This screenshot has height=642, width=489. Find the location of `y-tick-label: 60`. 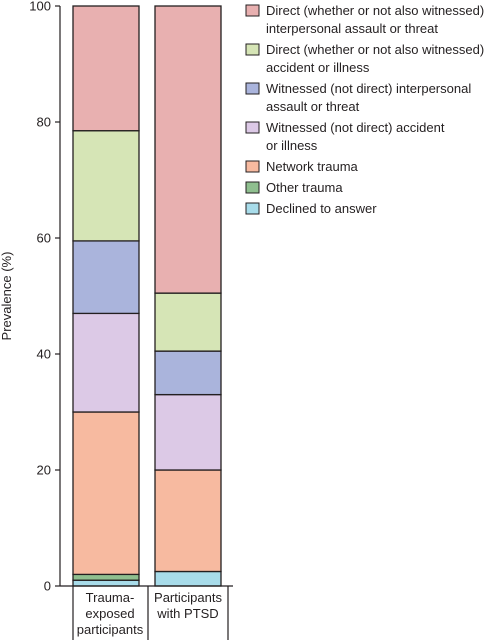

y-tick-label: 60 is located at coordinates (44, 238).